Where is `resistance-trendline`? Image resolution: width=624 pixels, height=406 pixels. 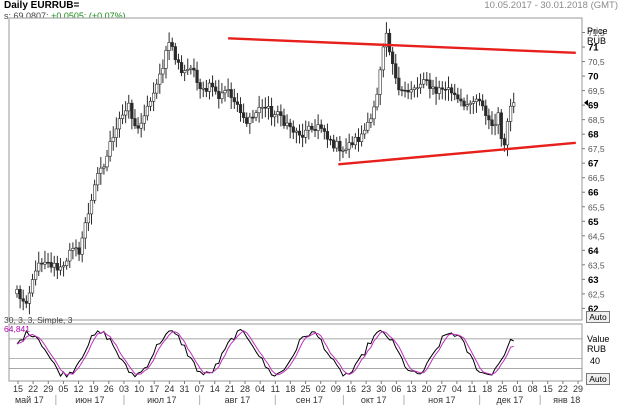 resistance-trendline is located at coordinates (402, 46).